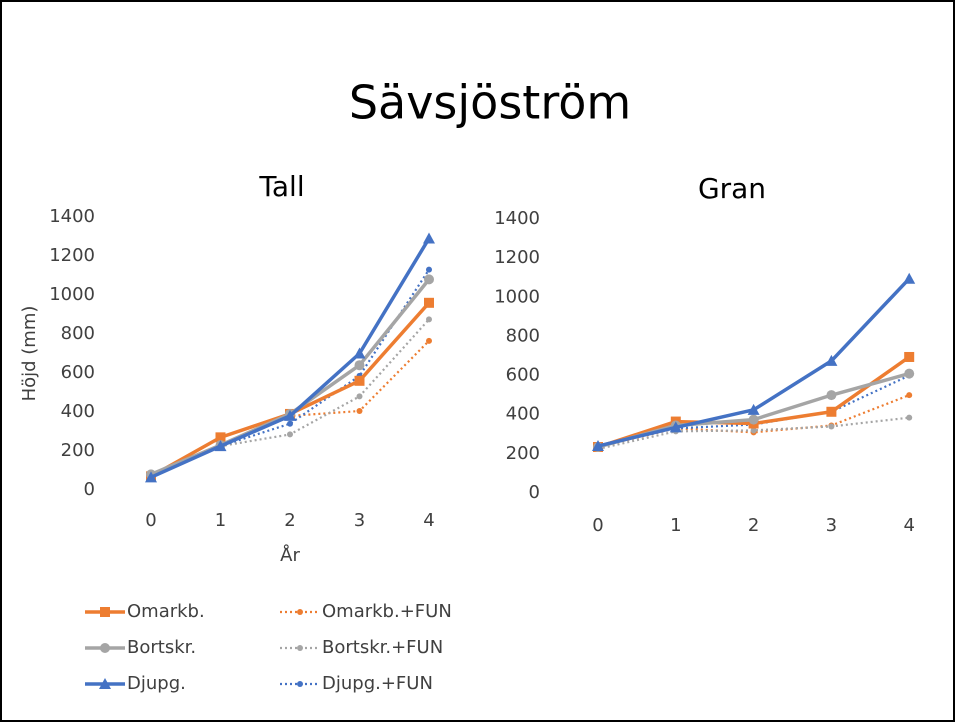 This screenshot has width=955, height=726. I want to click on chart-title: Gran, so click(732, 188).